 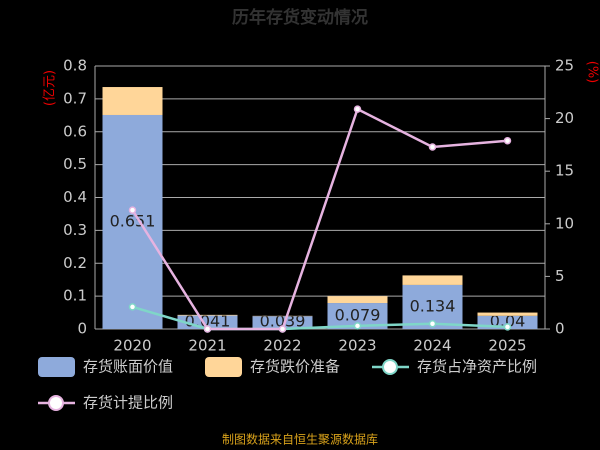 What do you see at coordinates (564, 223) in the screenshot?
I see `y2-tick-label: 10` at bounding box center [564, 223].